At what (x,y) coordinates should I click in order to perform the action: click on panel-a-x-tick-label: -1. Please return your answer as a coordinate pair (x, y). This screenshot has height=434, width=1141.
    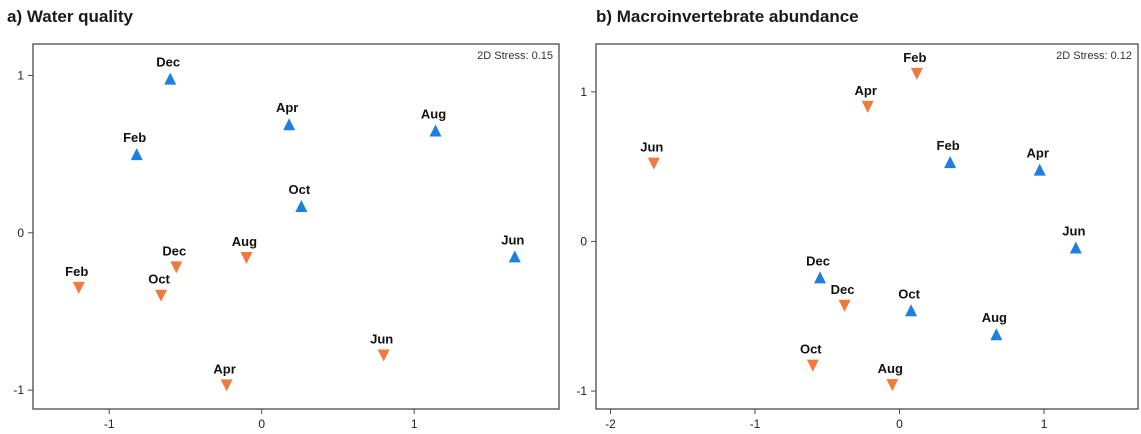
    Looking at the image, I should click on (109, 424).